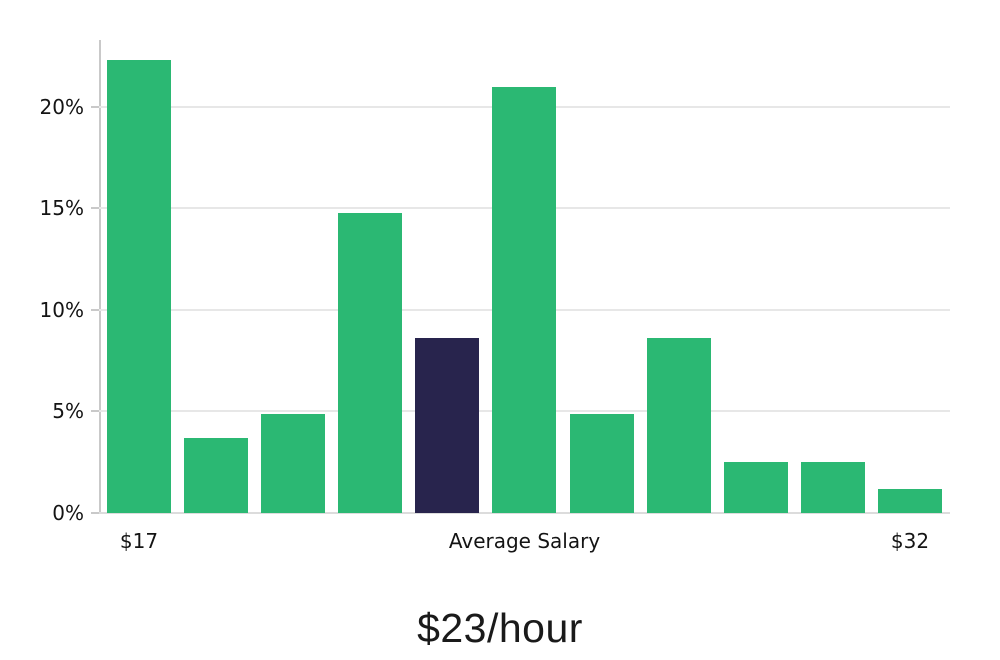  Describe the element at coordinates (100, 276) in the screenshot. I see `y-axis-line` at that location.